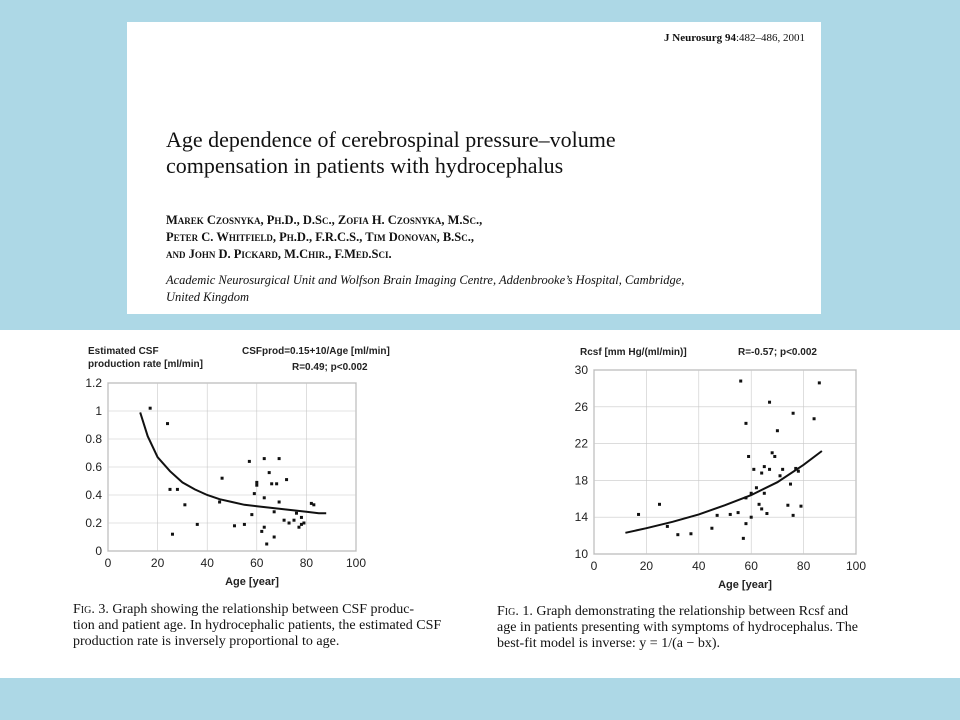 Image resolution: width=960 pixels, height=720 pixels. Describe the element at coordinates (770, 38) in the screenshot. I see `journal-pages: :482–486, 2001` at that location.